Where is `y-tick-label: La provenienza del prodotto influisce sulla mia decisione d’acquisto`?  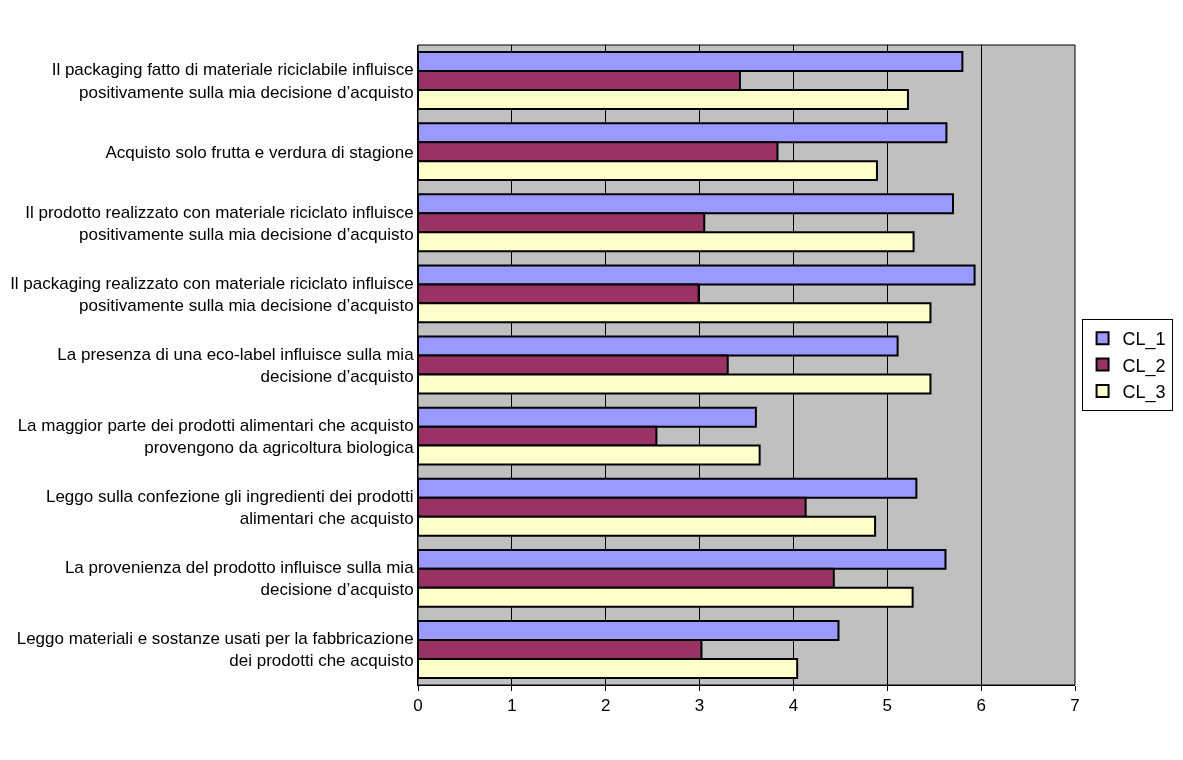 y-tick-label: La provenienza del prodotto influisce sulla mia decisione d’acquisto is located at coordinates (239, 579).